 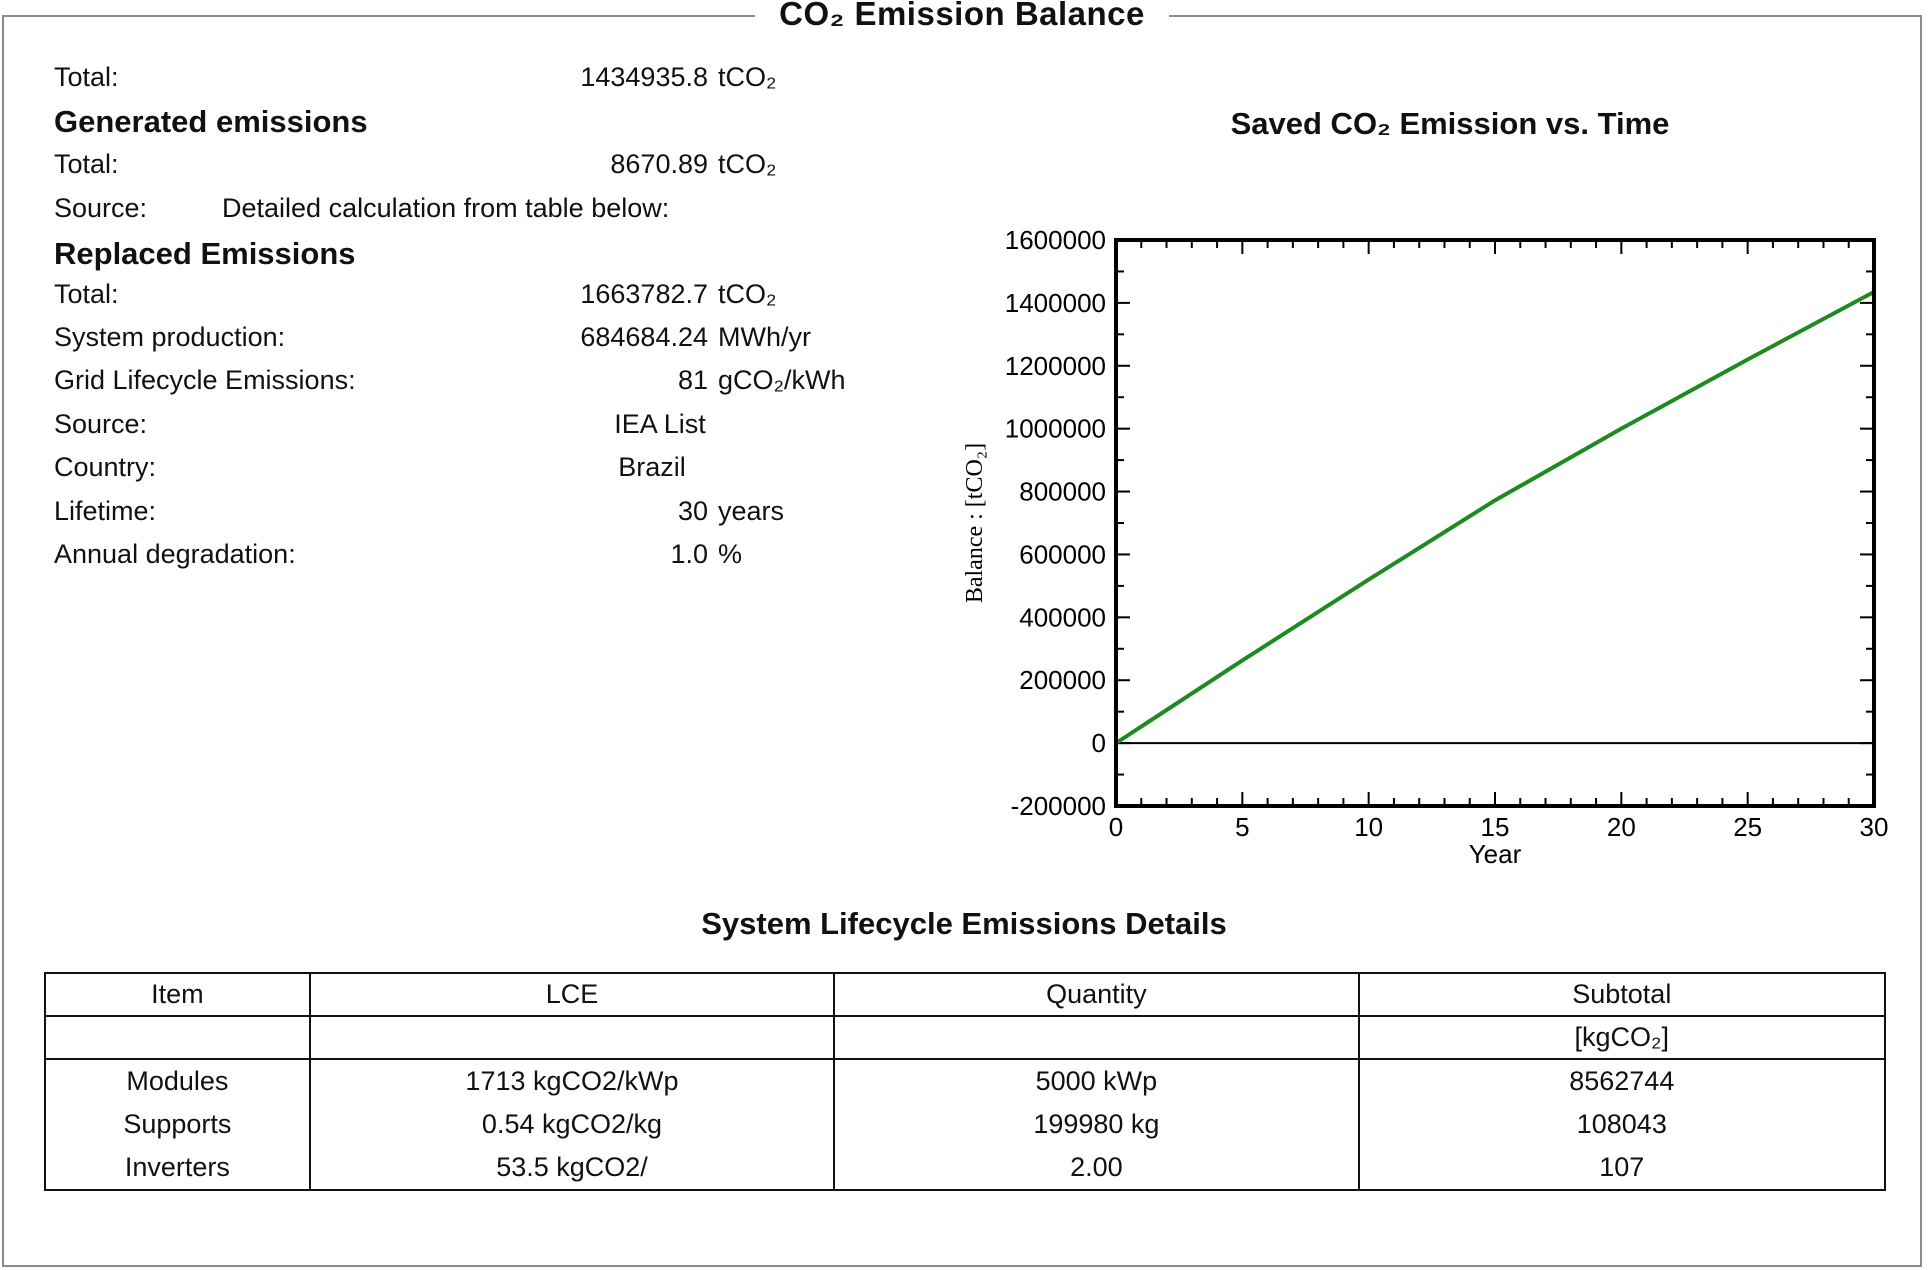 I want to click on replaced-heading: Replaced Emissions, so click(x=205, y=253).